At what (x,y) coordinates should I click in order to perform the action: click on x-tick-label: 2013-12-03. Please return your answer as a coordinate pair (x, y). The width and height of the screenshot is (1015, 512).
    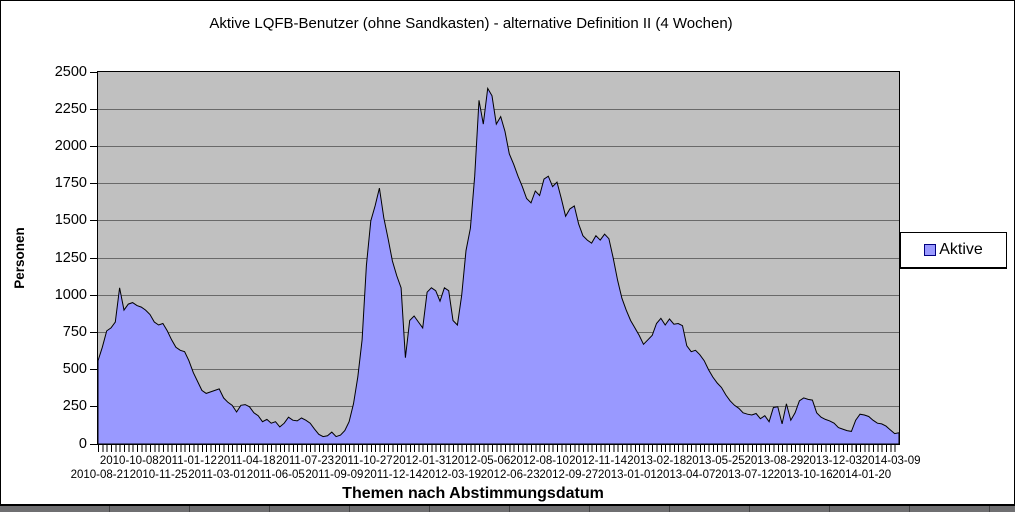
    Looking at the image, I should click on (832, 461).